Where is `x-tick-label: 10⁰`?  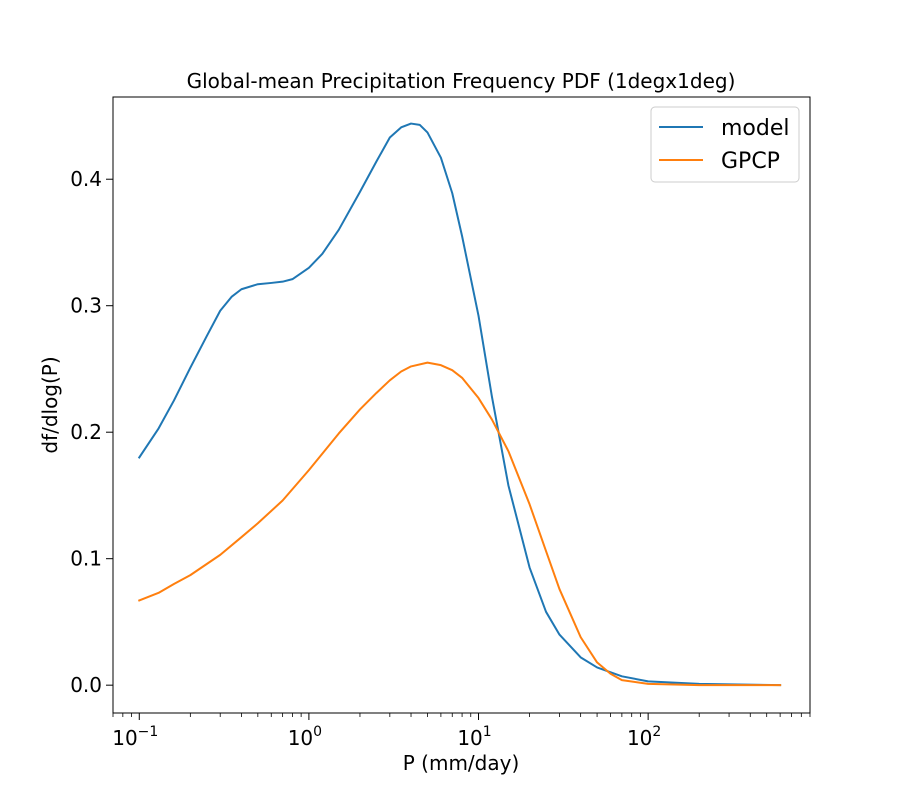
x-tick-label: 10⁰ is located at coordinates (305, 737).